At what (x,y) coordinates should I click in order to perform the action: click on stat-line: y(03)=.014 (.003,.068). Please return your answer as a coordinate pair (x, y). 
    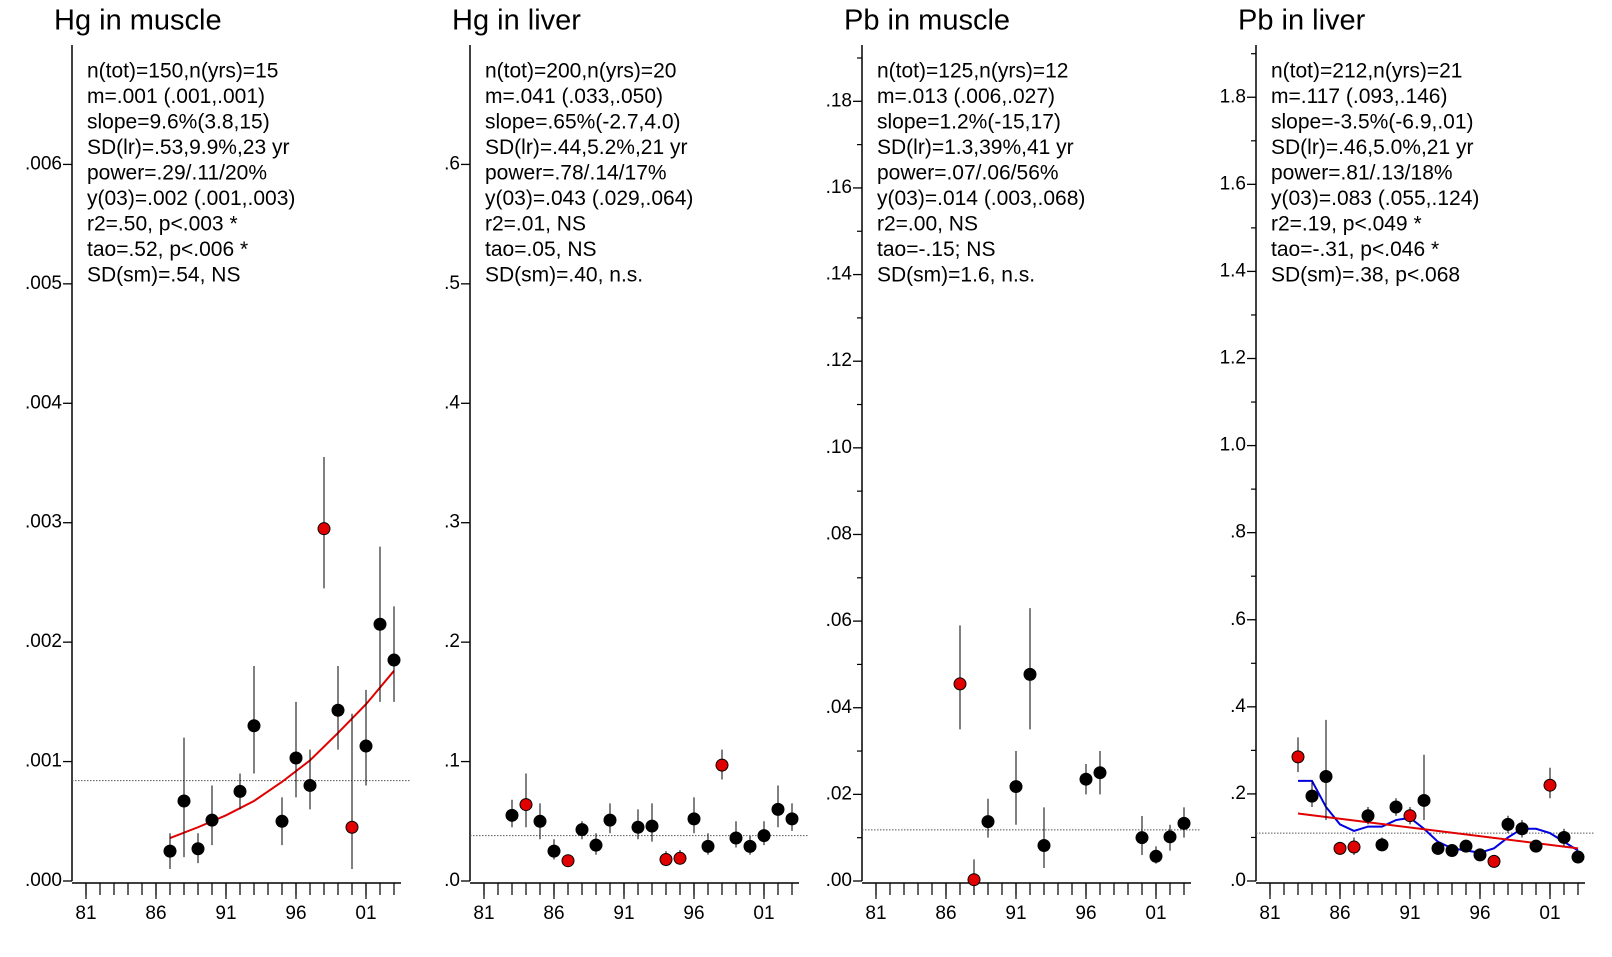
    Looking at the image, I should click on (981, 198).